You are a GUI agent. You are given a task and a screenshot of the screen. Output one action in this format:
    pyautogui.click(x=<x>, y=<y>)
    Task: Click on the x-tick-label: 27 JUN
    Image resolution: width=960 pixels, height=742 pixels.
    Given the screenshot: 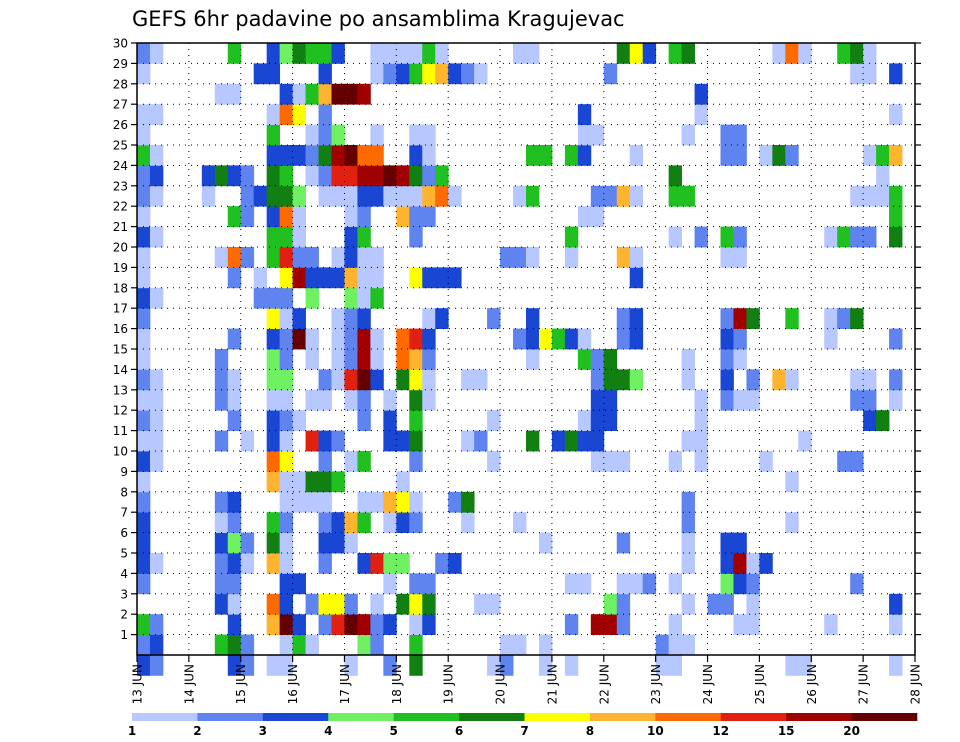 What is the action you would take?
    pyautogui.click(x=864, y=684)
    